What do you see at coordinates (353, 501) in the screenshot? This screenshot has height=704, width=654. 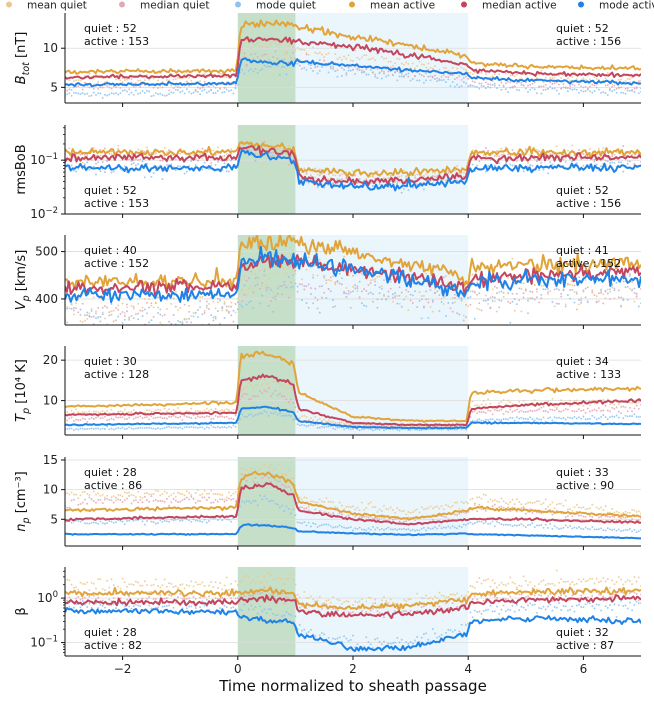 I see `series-group` at bounding box center [353, 501].